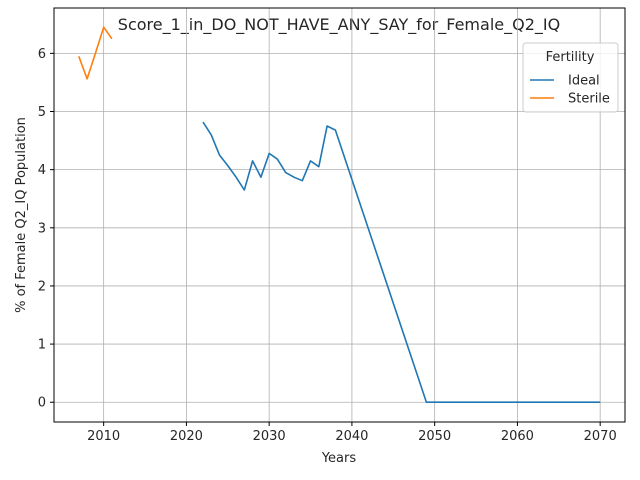 The width and height of the screenshot is (640, 480). What do you see at coordinates (42, 403) in the screenshot?
I see `y-tick-label: 0` at bounding box center [42, 403].